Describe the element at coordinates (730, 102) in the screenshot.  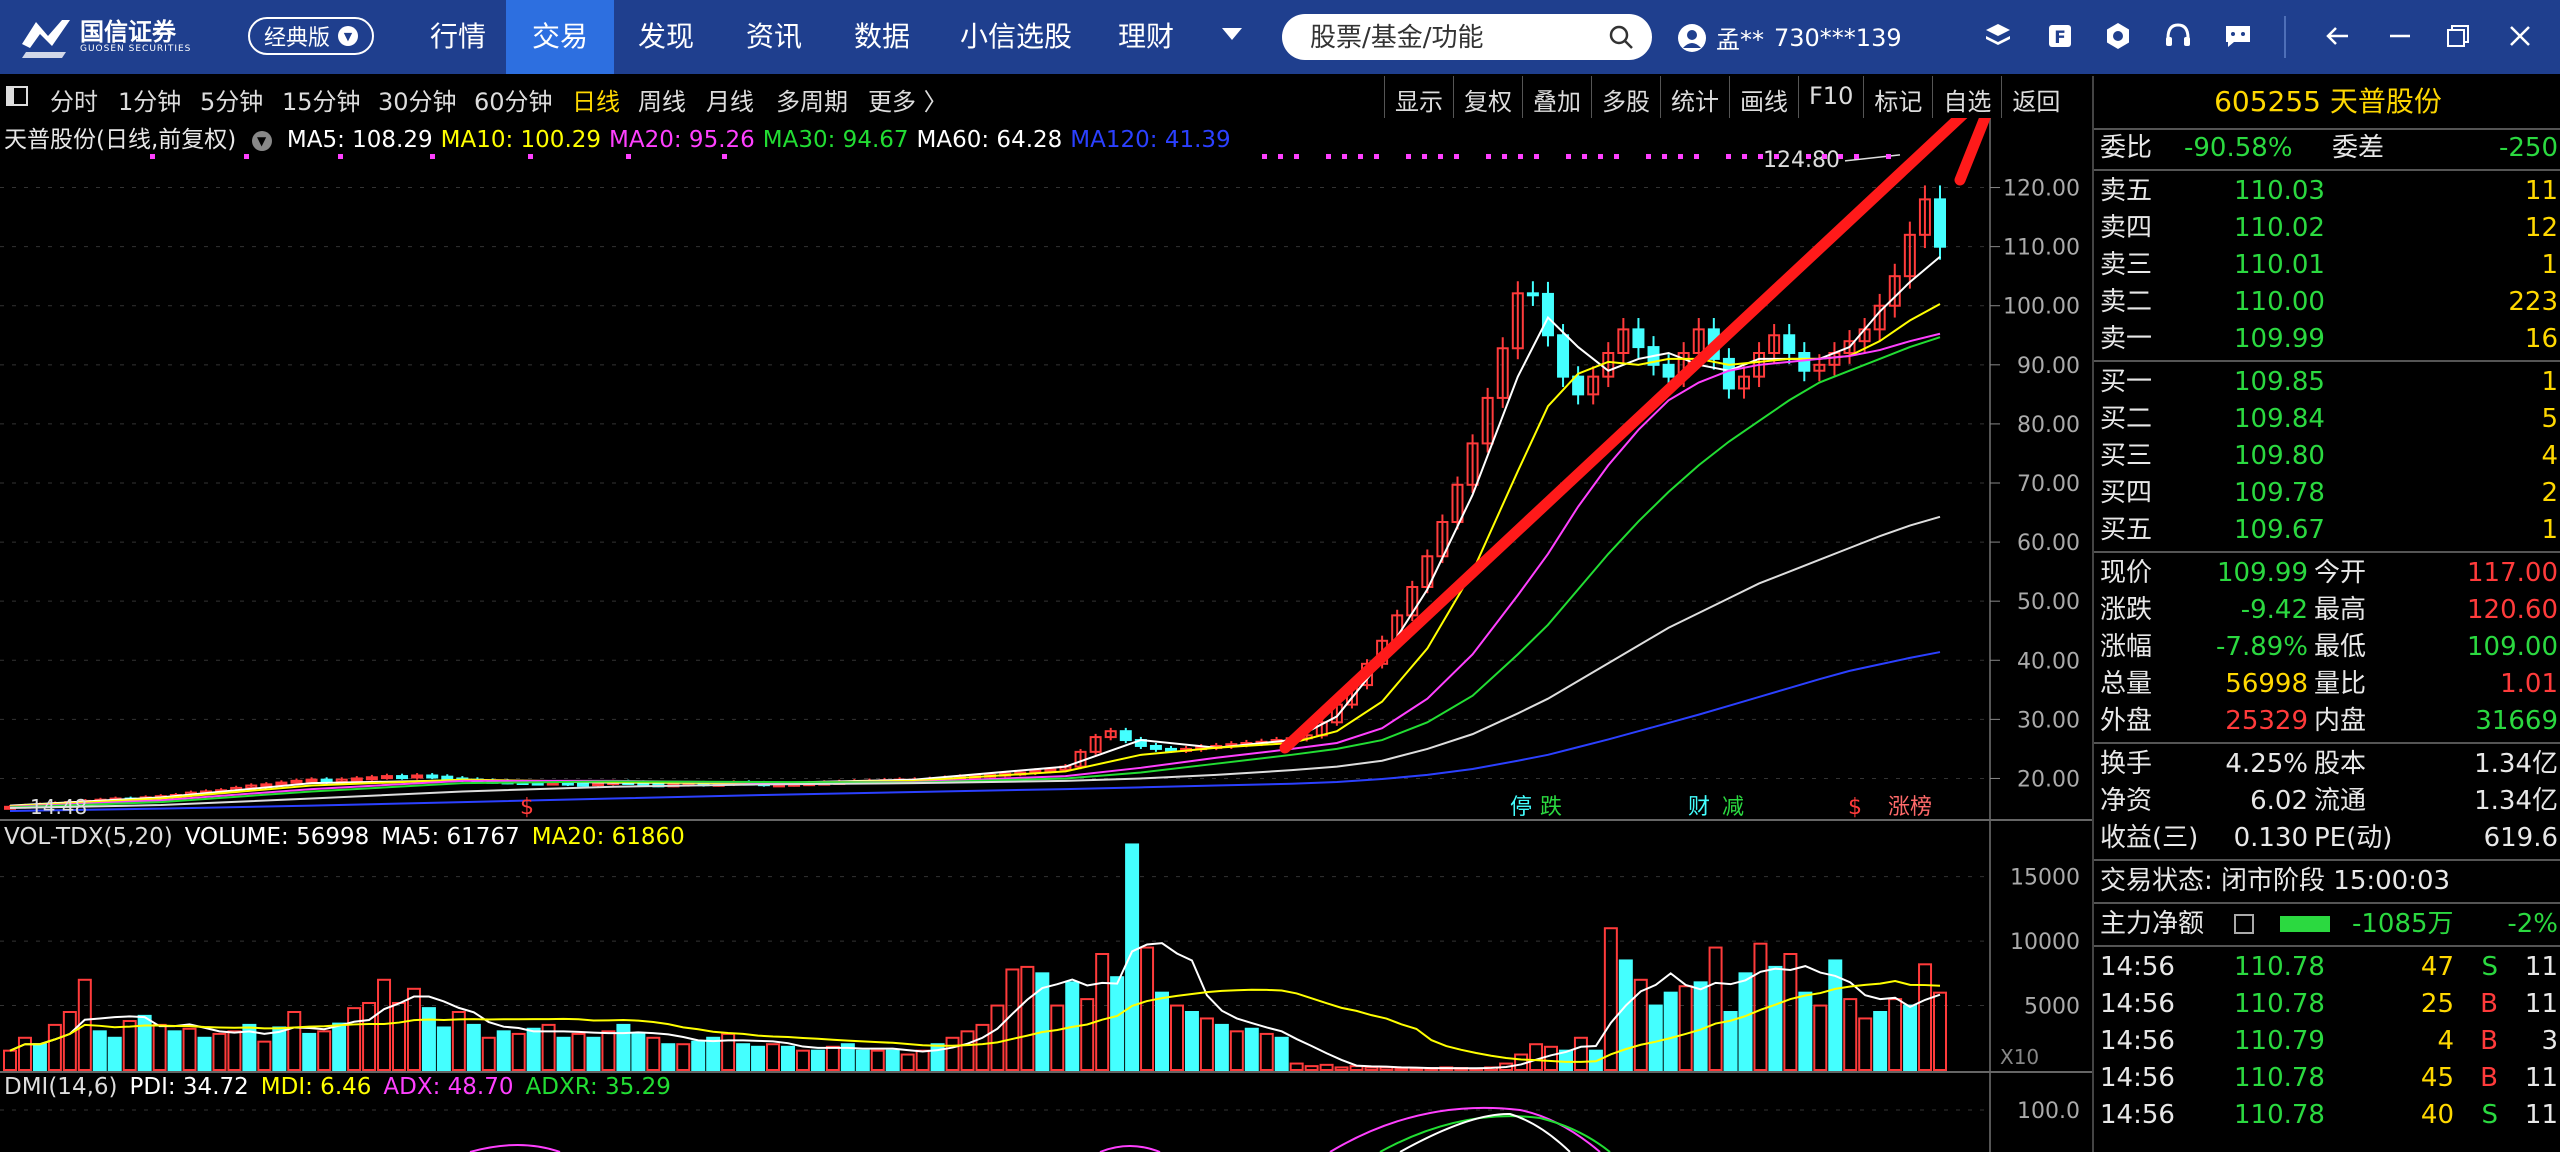
I see `period-monthly: 月线` at that location.